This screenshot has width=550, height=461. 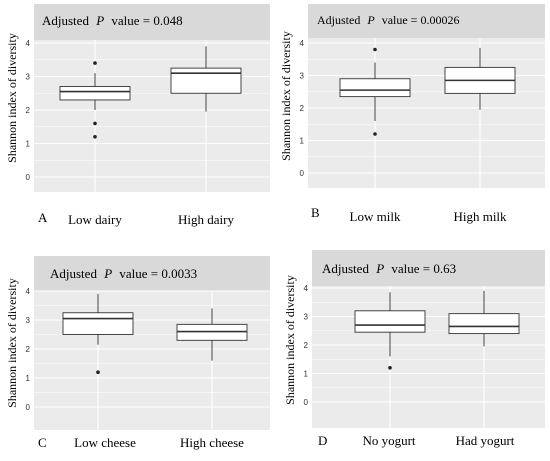 What do you see at coordinates (43, 217) in the screenshot?
I see `panel-a-label: A` at bounding box center [43, 217].